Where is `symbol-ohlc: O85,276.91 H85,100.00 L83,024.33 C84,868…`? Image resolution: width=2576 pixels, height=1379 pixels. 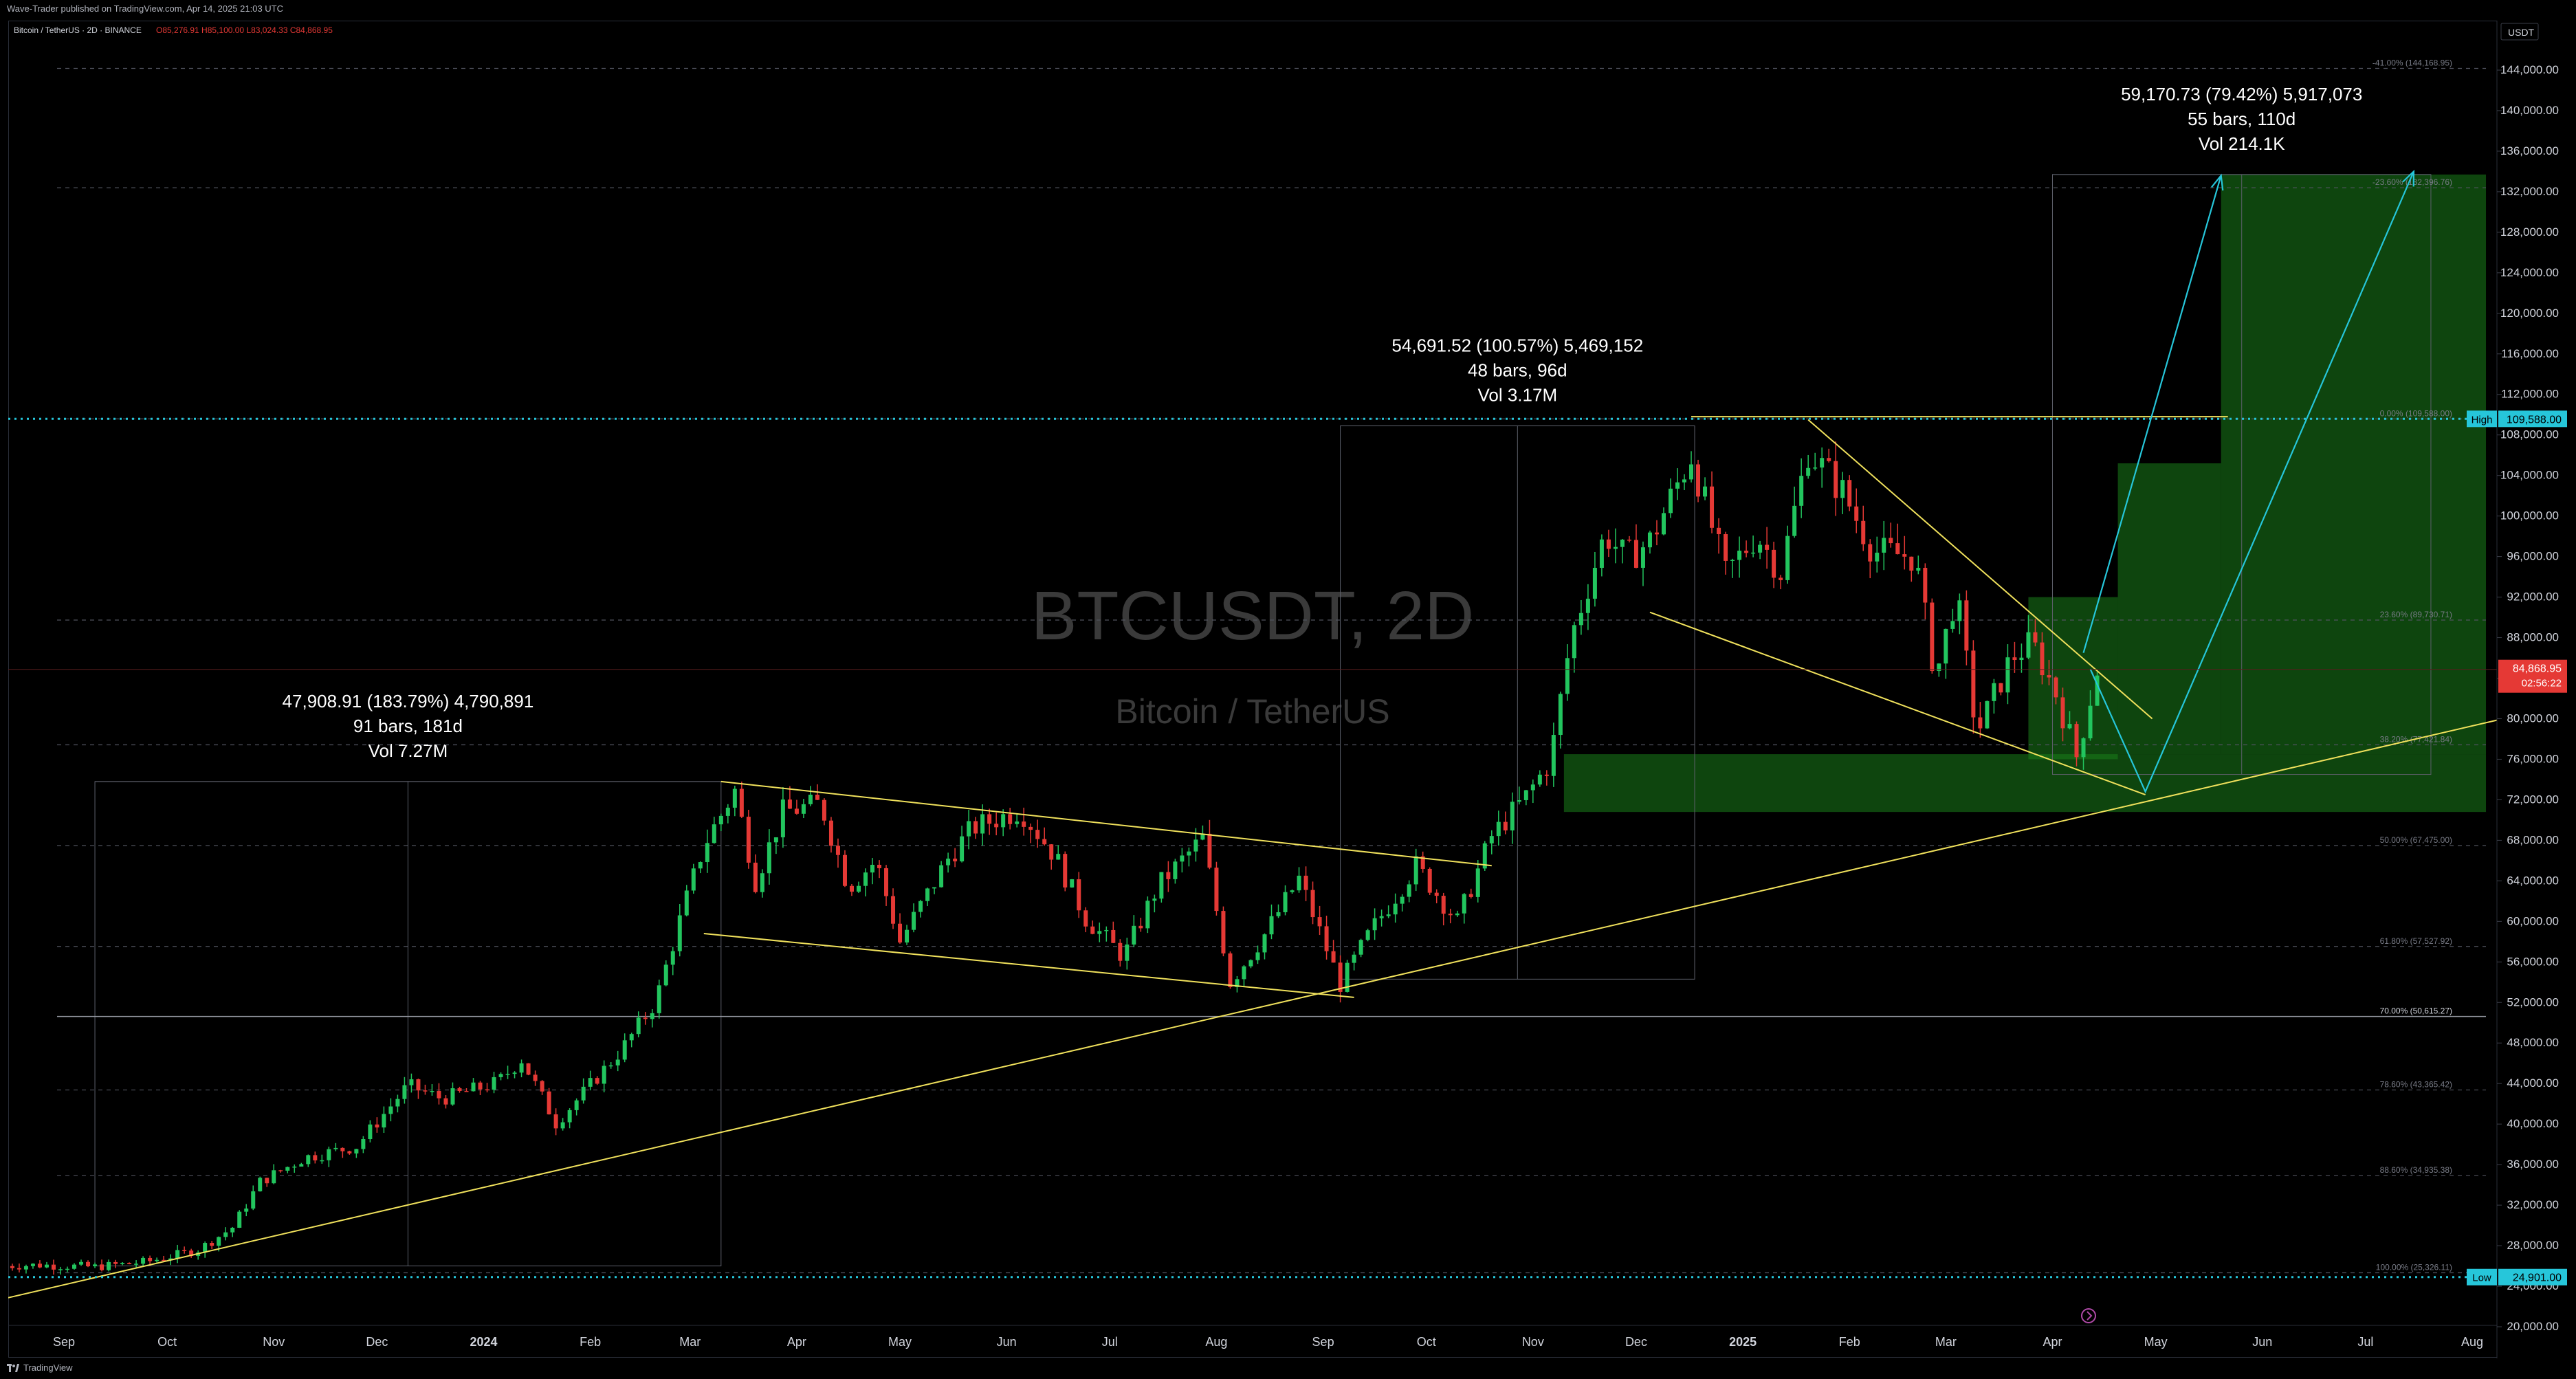 symbol-ohlc: O85,276.91 H85,100.00 L83,024.33 C84,868… is located at coordinates (244, 30).